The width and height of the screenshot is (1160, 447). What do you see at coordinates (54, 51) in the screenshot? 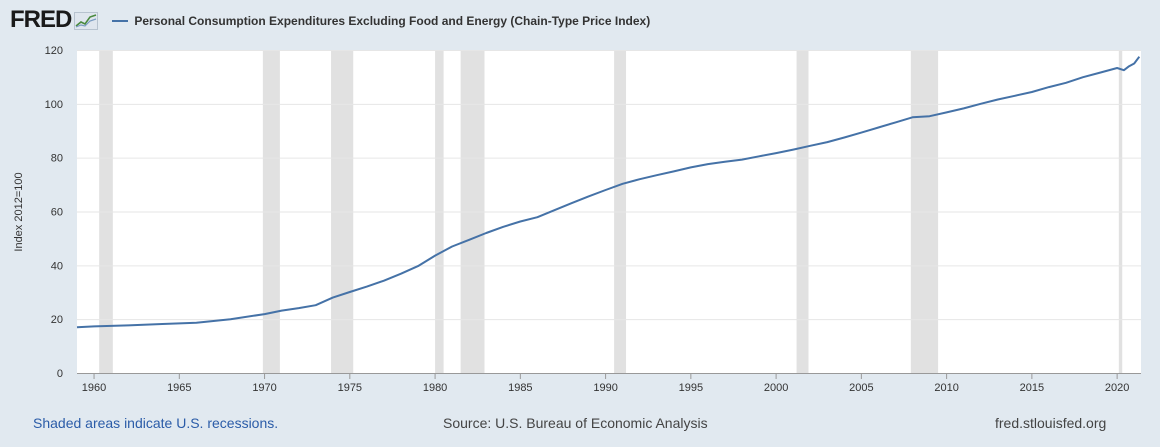
I see `y-tick-label: 120` at bounding box center [54, 51].